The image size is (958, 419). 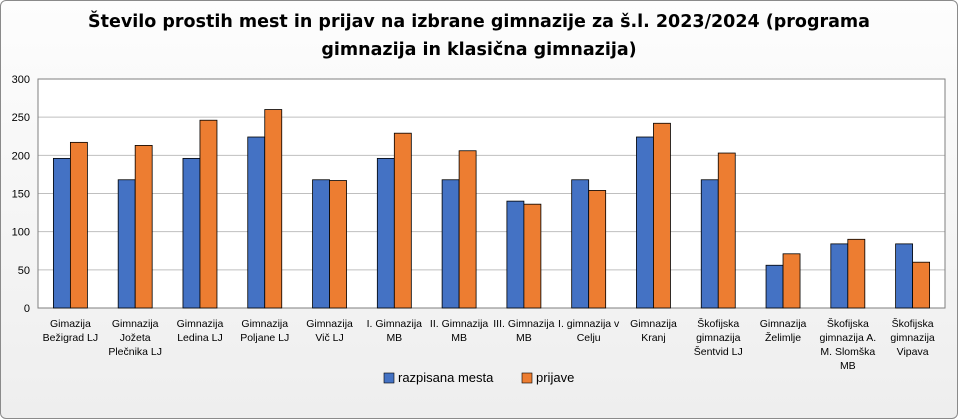 What do you see at coordinates (24, 271) in the screenshot?
I see `y-tick-label: 50` at bounding box center [24, 271].